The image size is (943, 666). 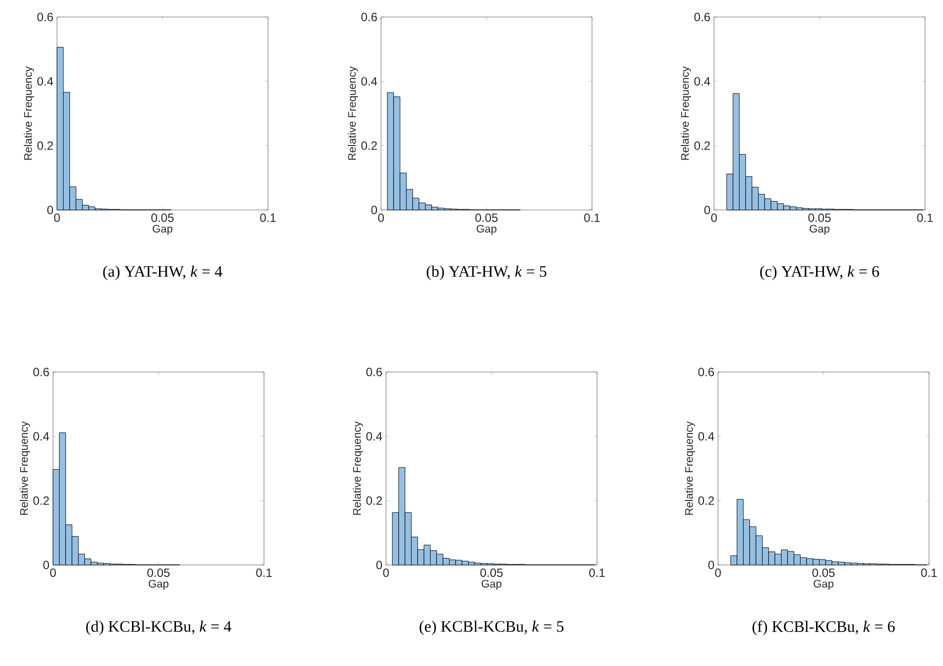 I want to click on text: (c) YAT-HW, k = 6, so click(x=820, y=273).